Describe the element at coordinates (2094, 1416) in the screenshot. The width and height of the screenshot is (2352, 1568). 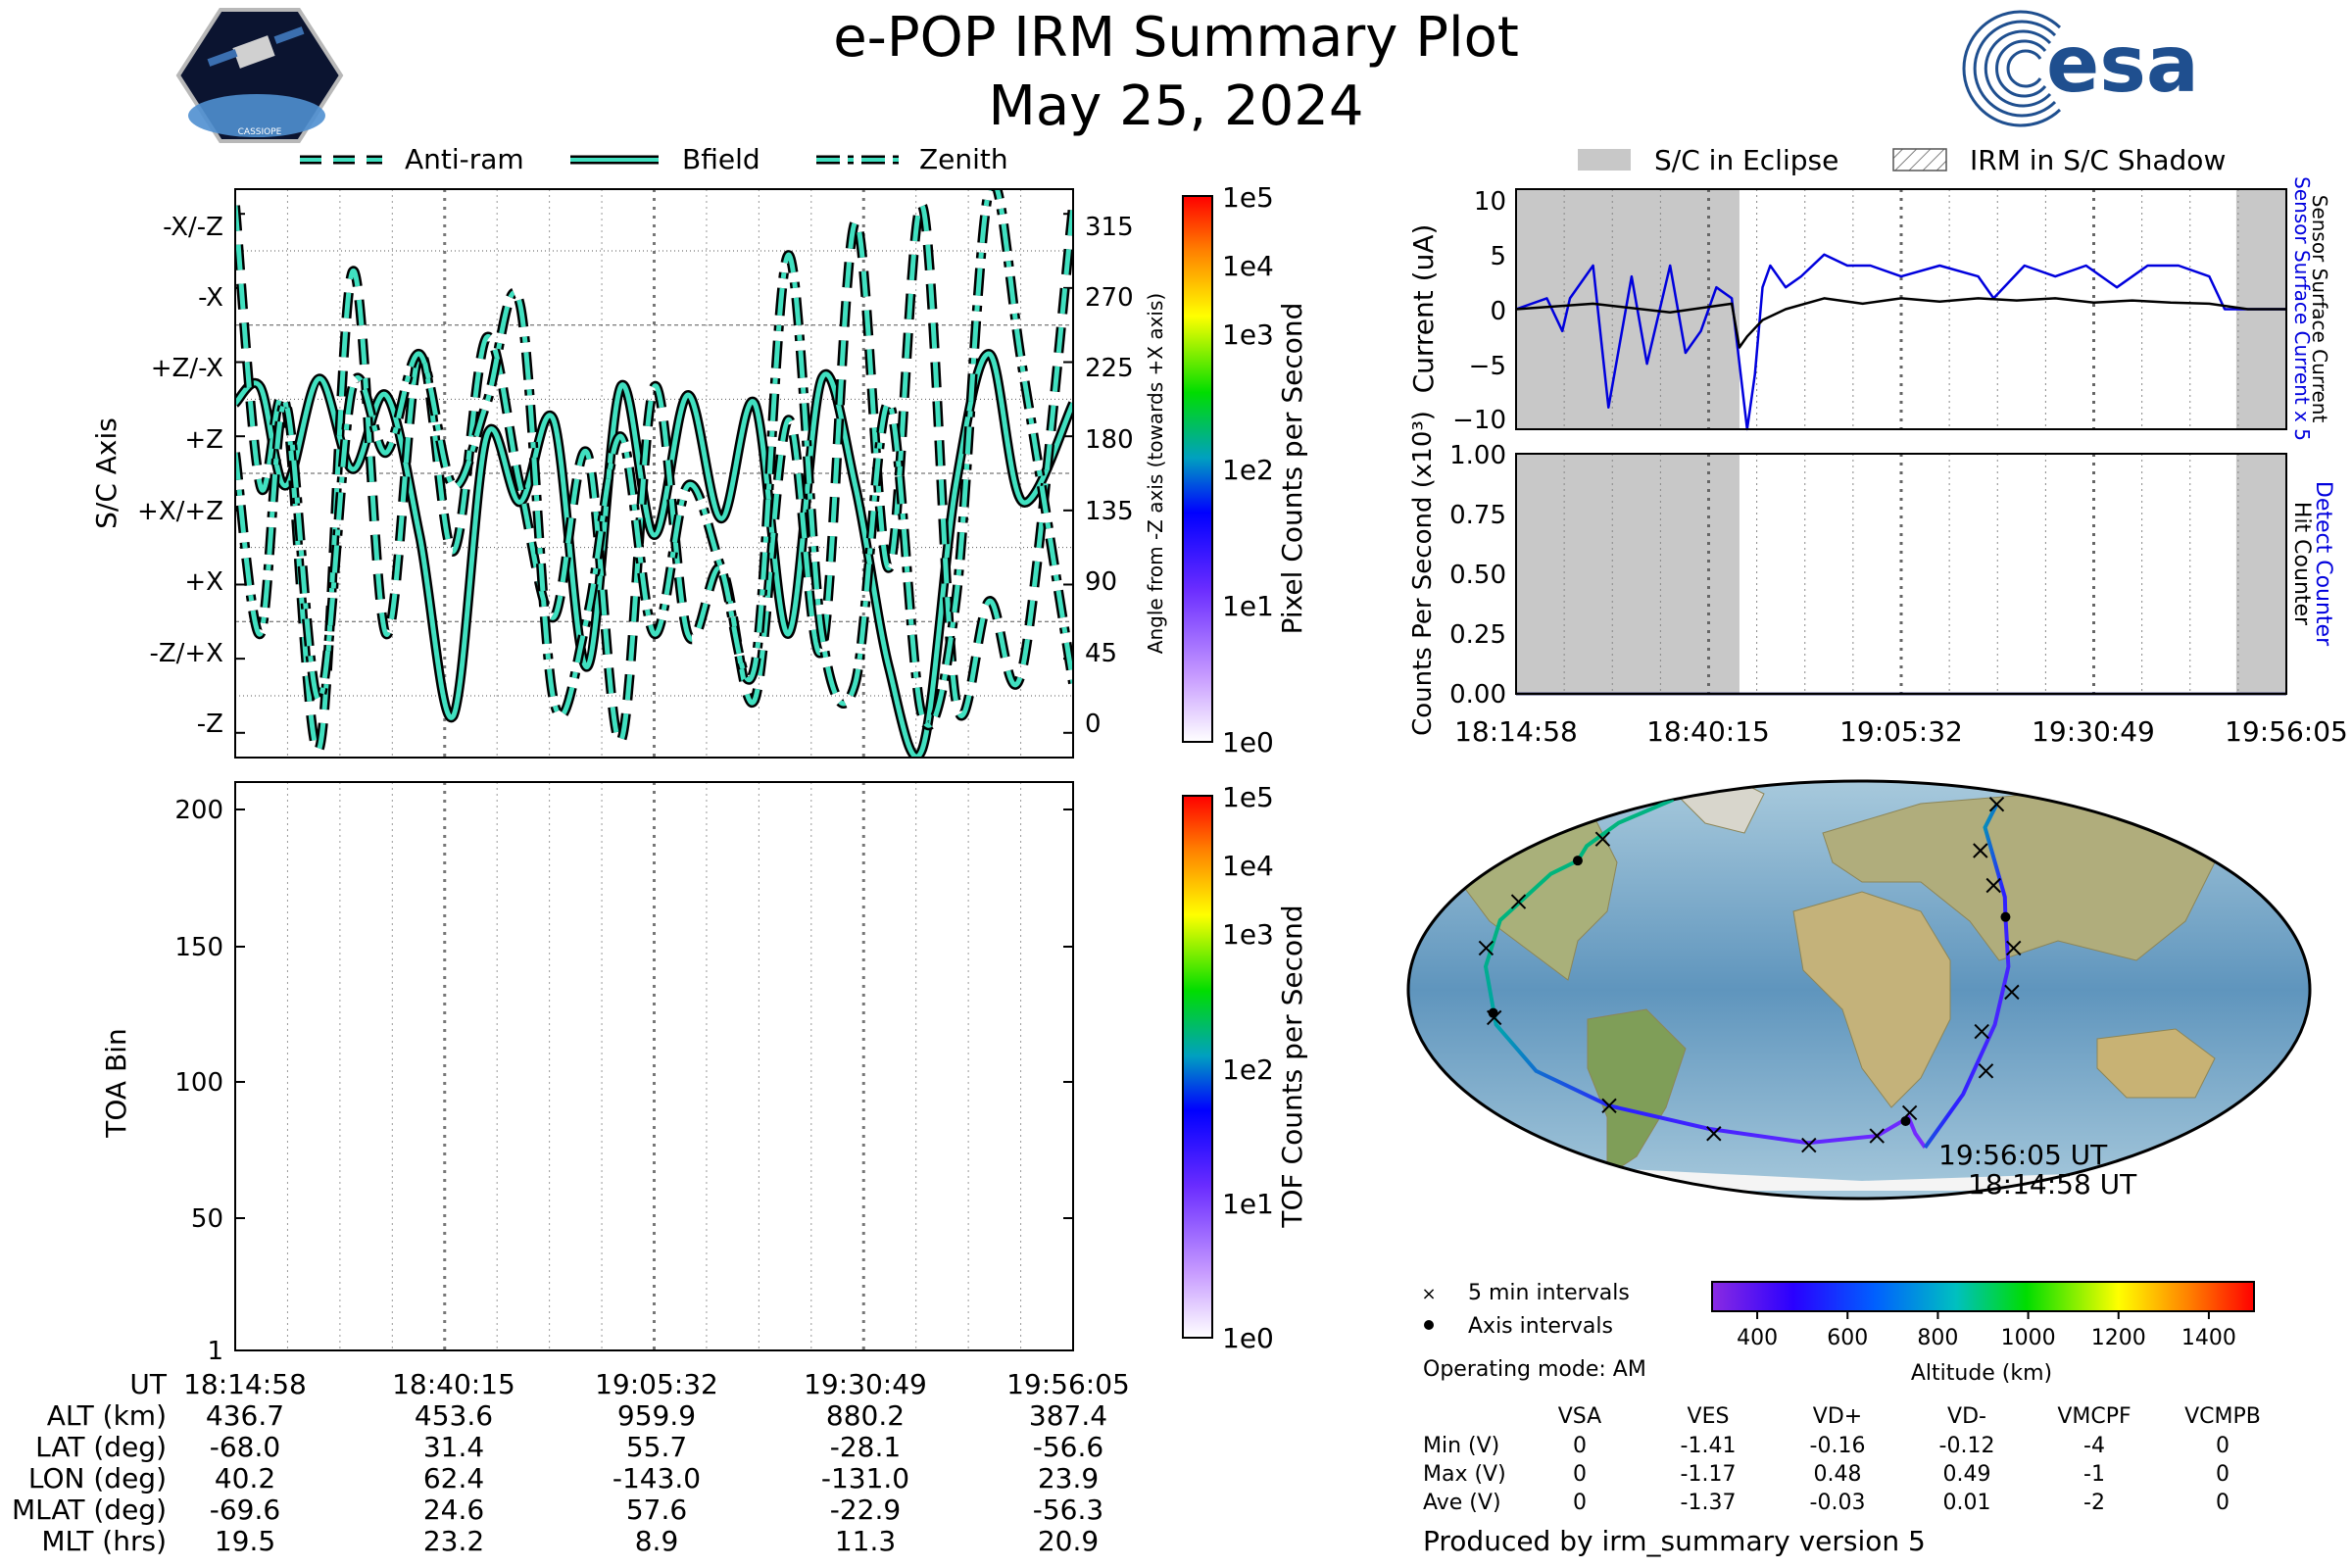
I see `volt-header: VMCPF` at that location.